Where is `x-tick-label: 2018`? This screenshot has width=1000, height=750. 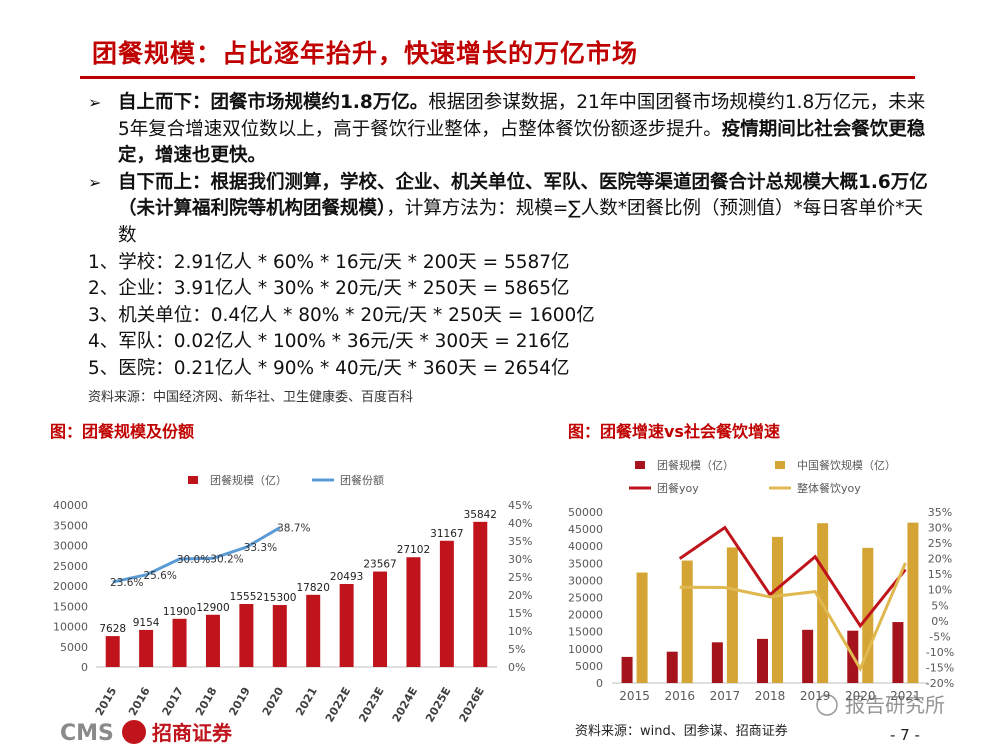 x-tick-label: 2018 is located at coordinates (206, 701).